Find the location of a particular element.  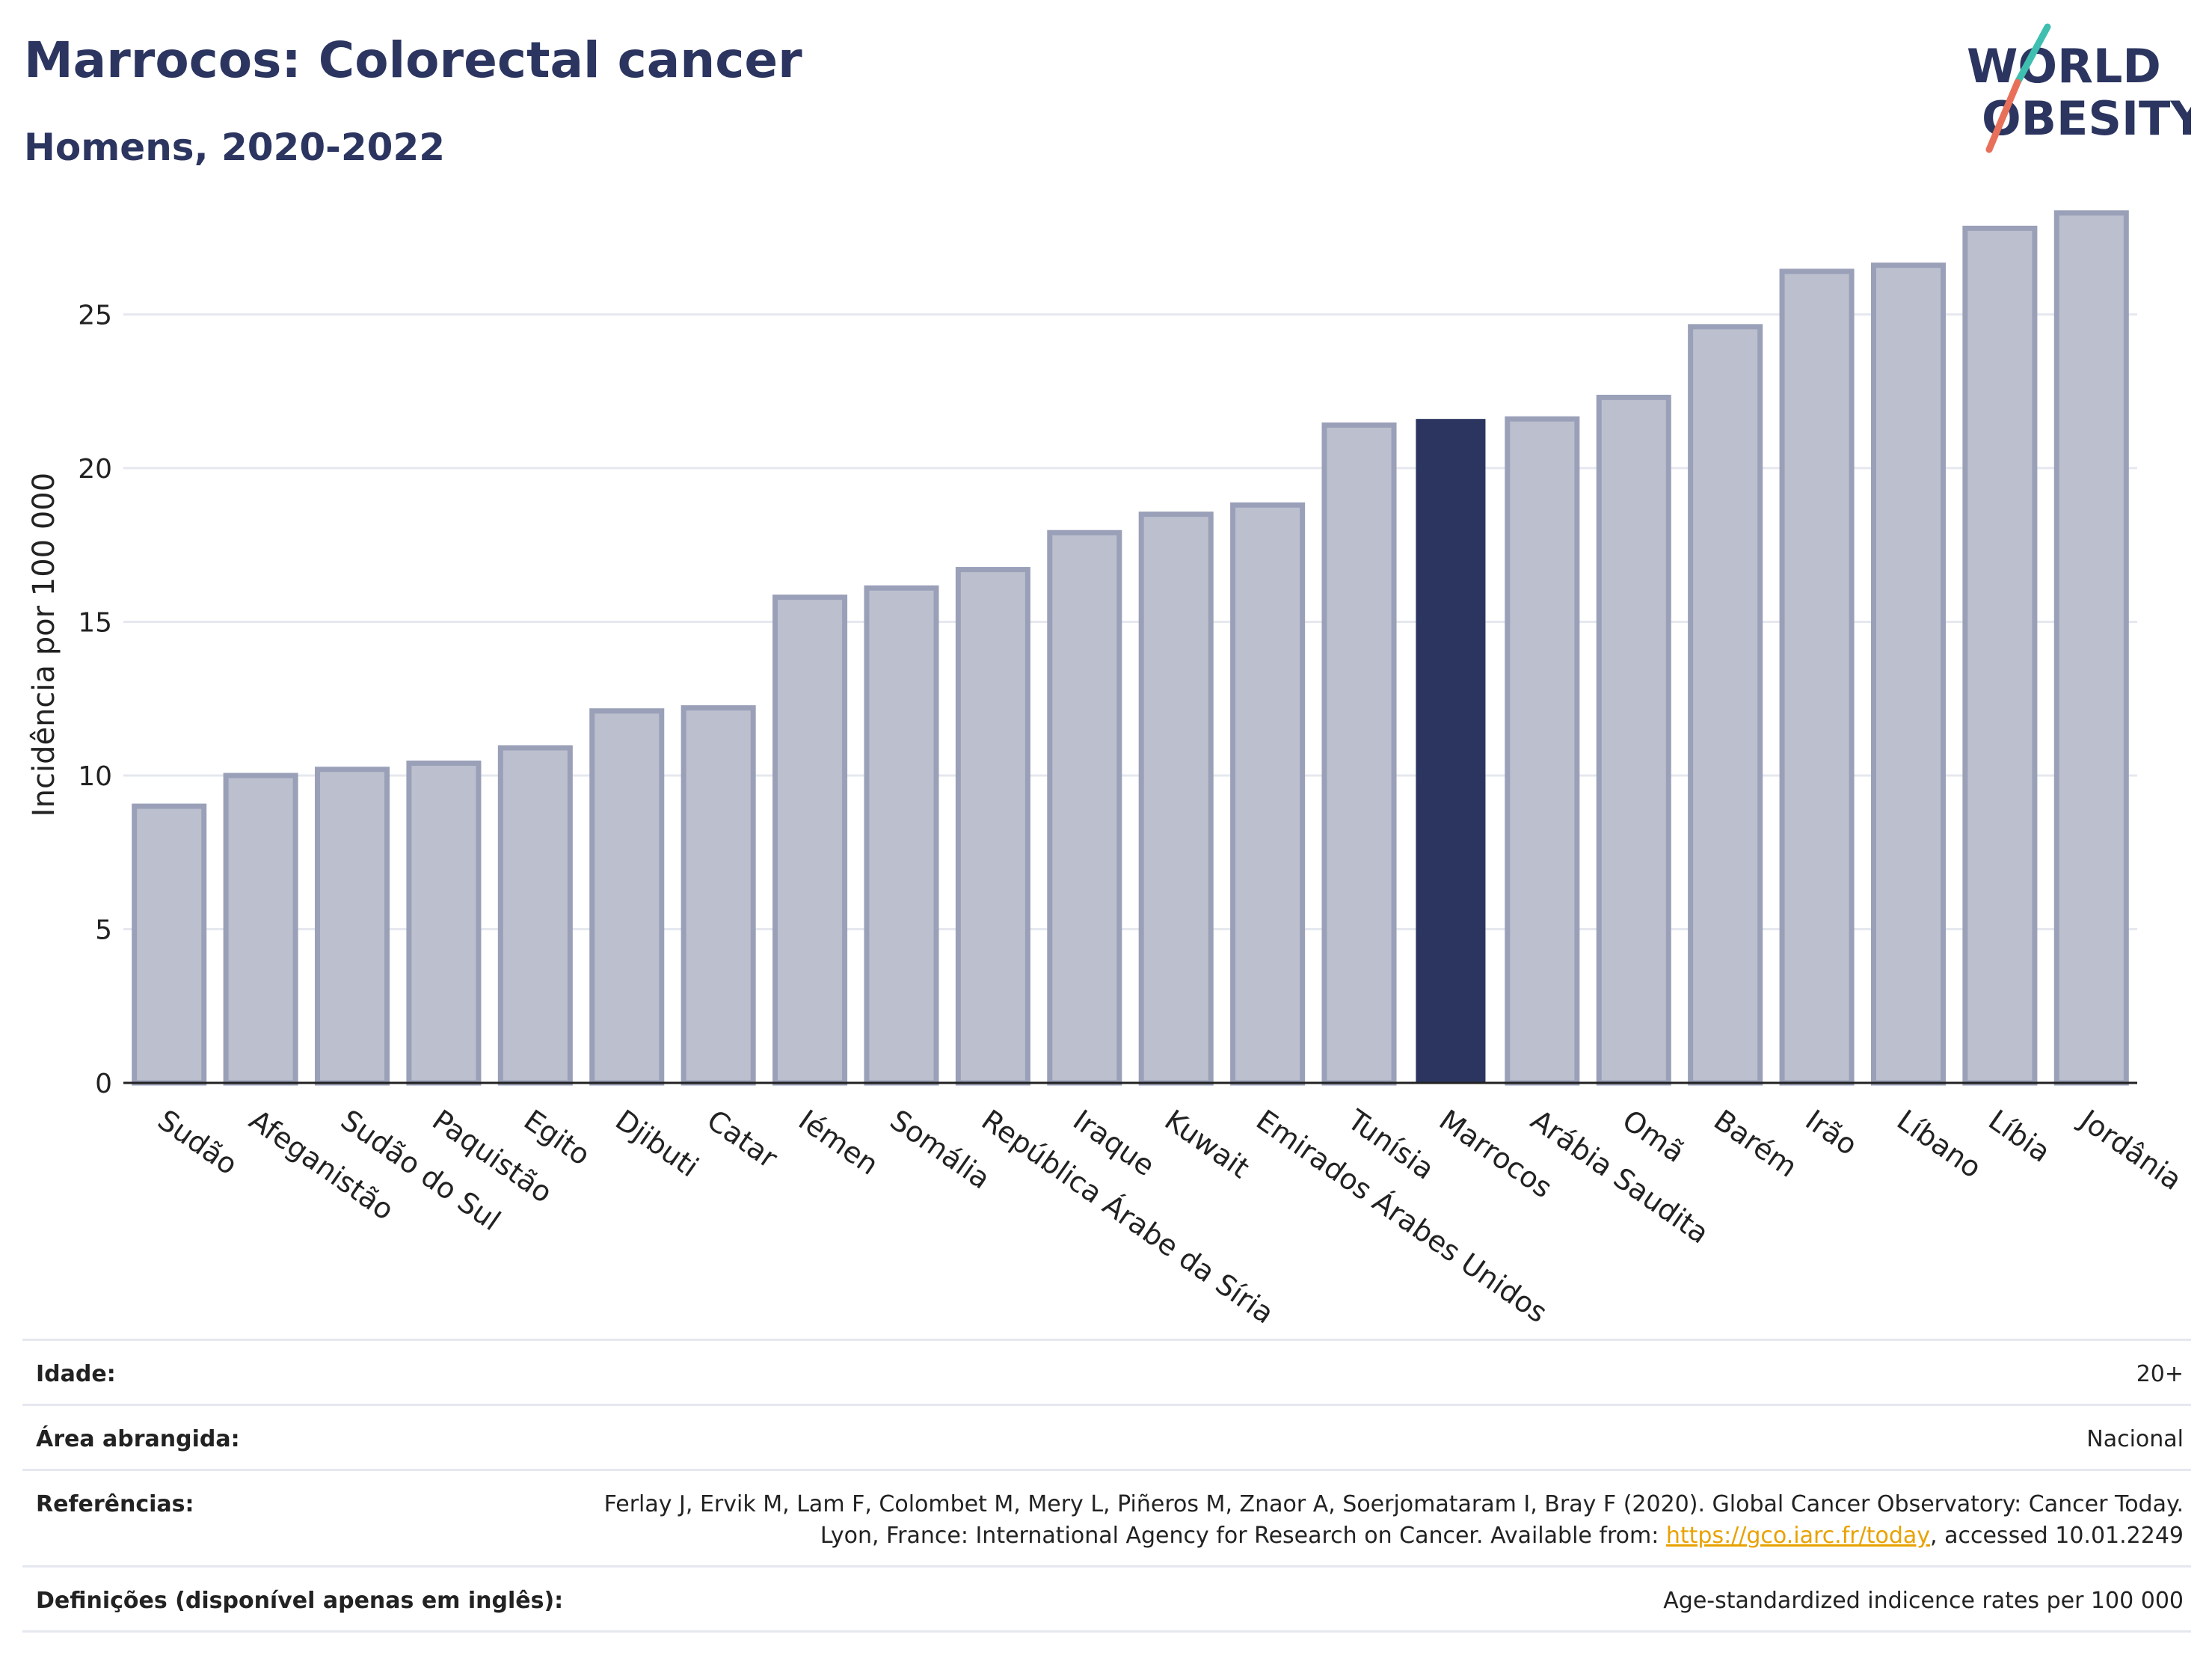

bar-kuwait is located at coordinates (1176, 799).